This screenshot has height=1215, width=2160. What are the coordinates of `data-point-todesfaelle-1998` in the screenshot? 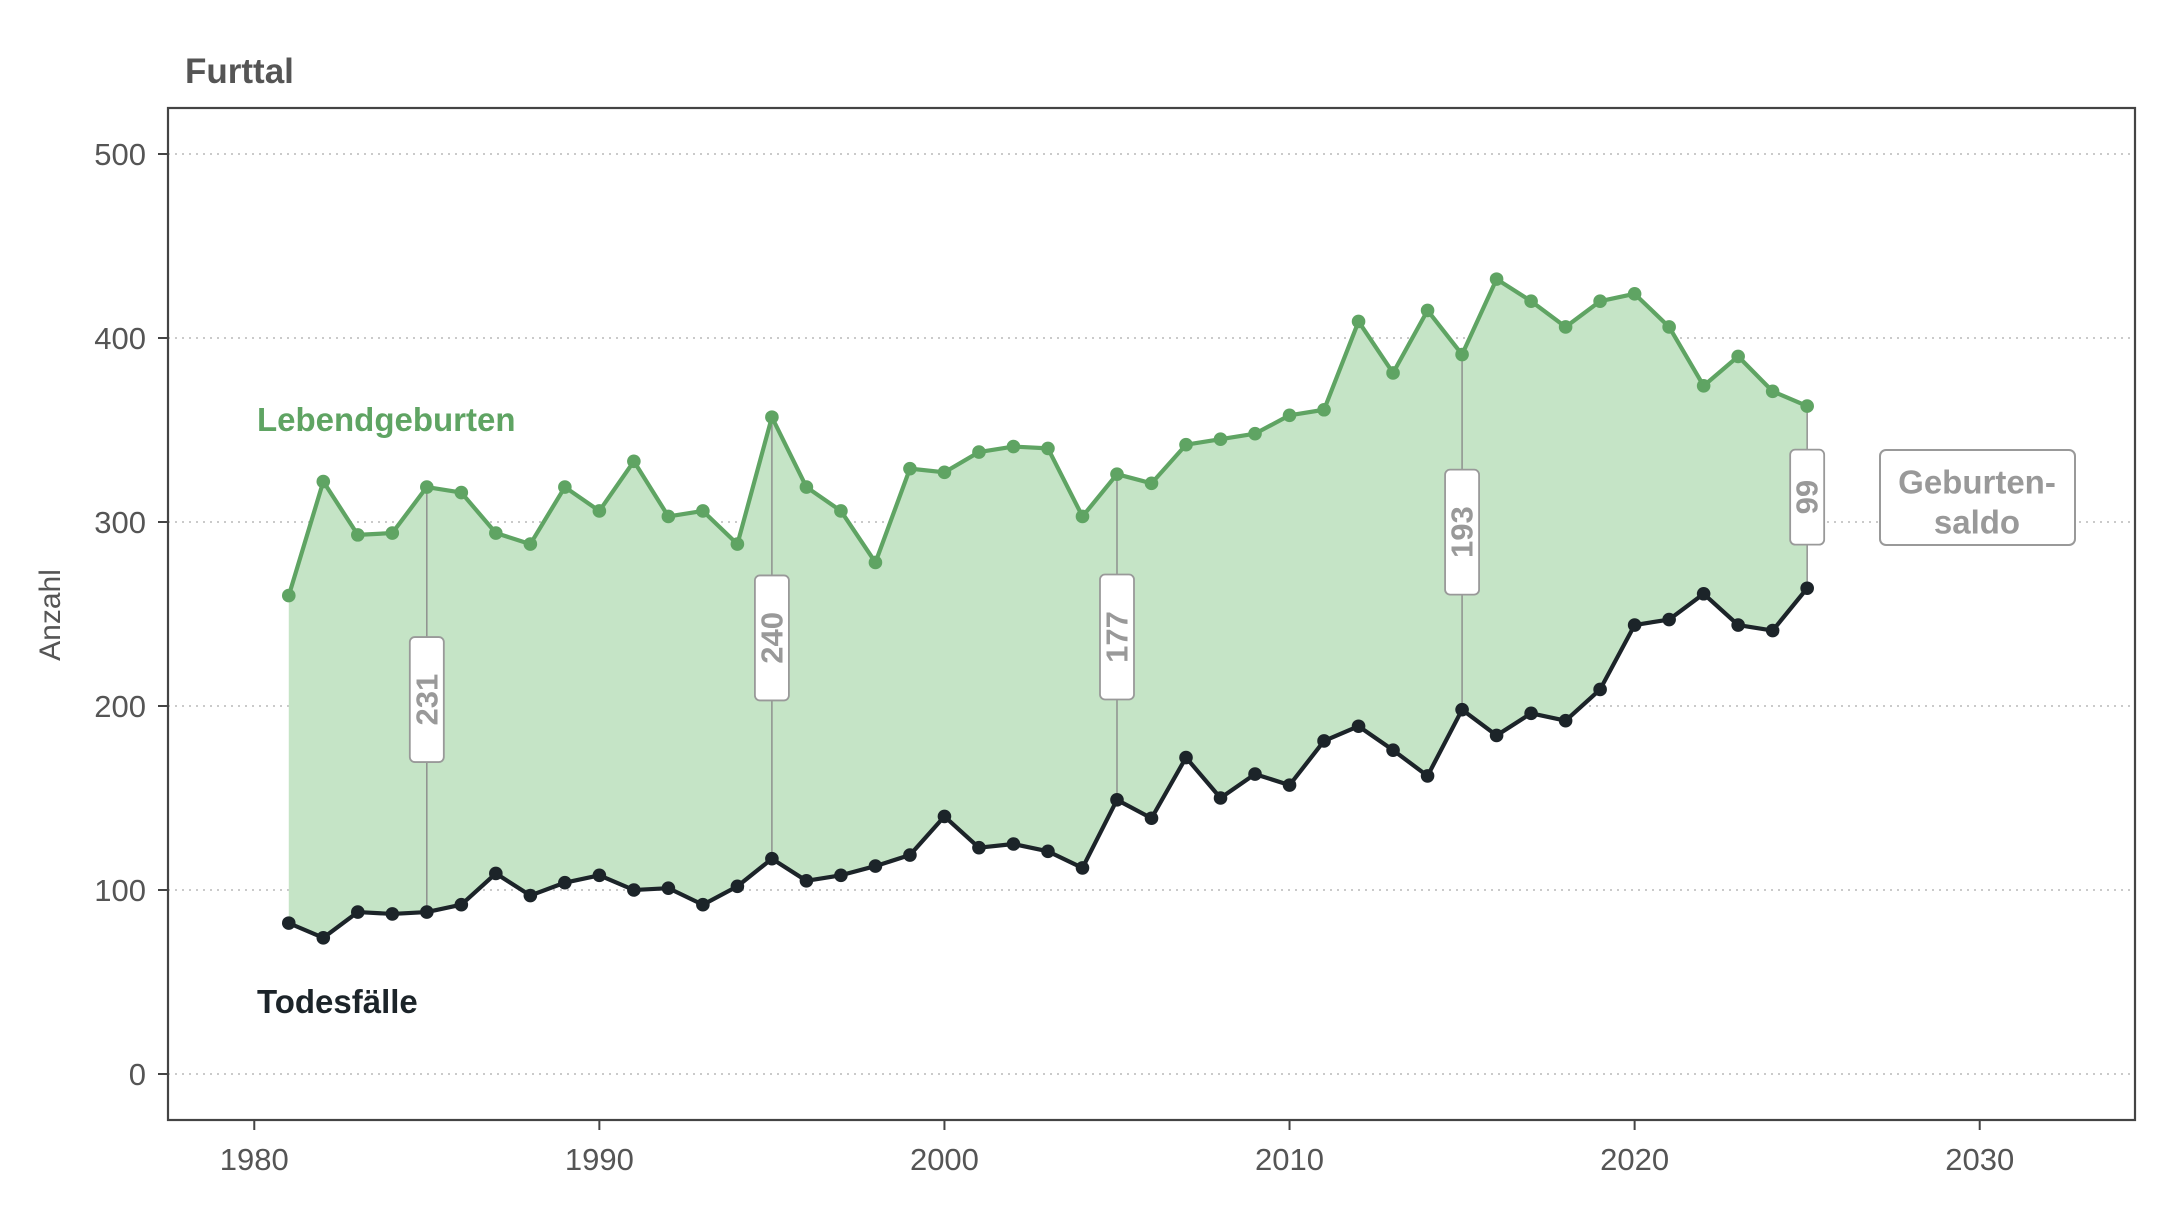 It's located at (875, 866).